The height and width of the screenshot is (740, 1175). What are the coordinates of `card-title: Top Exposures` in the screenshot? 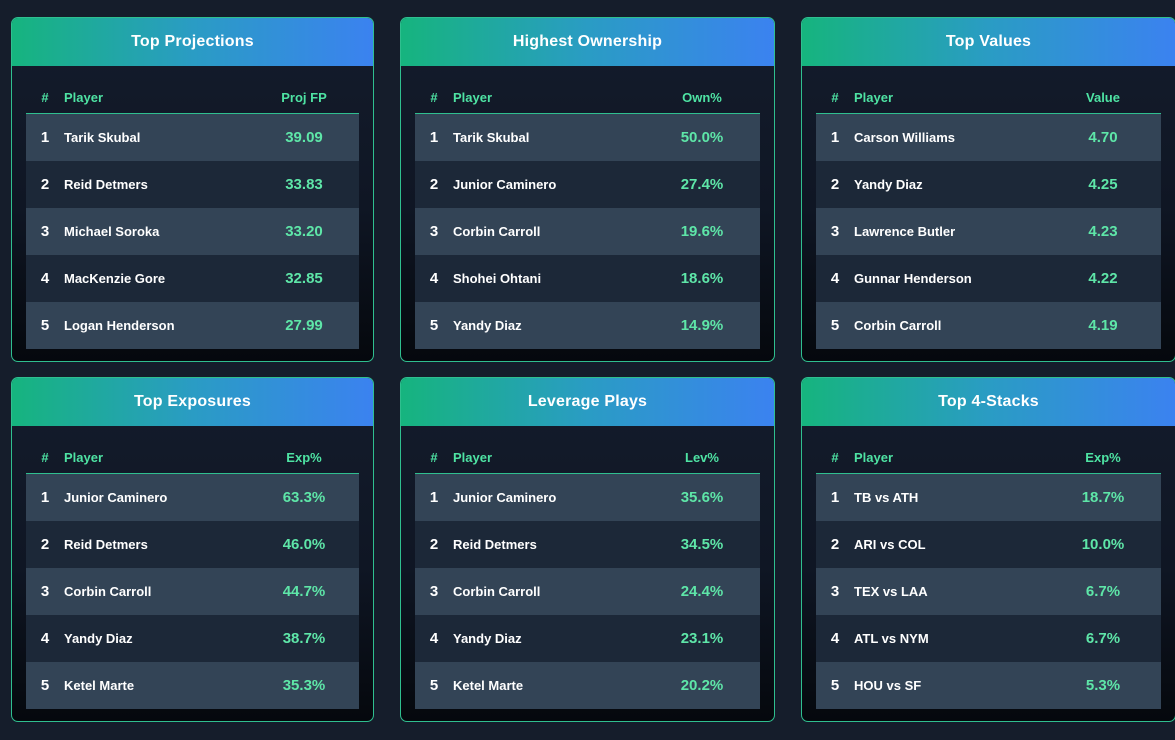 It's located at (192, 402).